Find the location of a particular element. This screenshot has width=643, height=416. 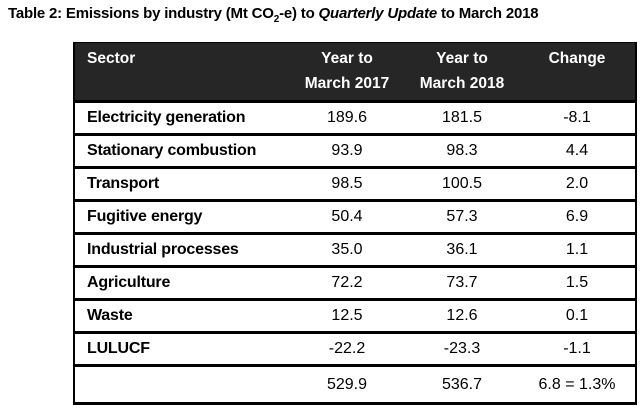

caption-suffix: to March 2018 is located at coordinates (488, 13).